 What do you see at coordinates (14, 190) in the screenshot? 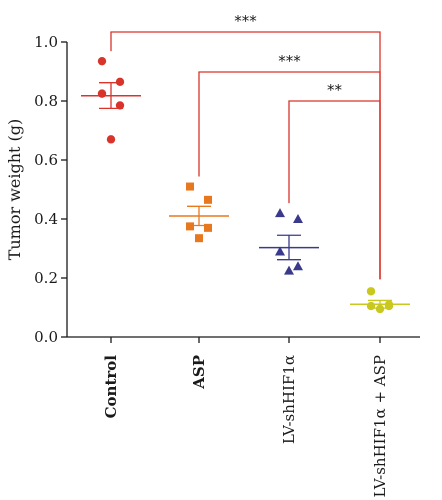
I see `y-axis-title: Tumor weight (g)` at bounding box center [14, 190].